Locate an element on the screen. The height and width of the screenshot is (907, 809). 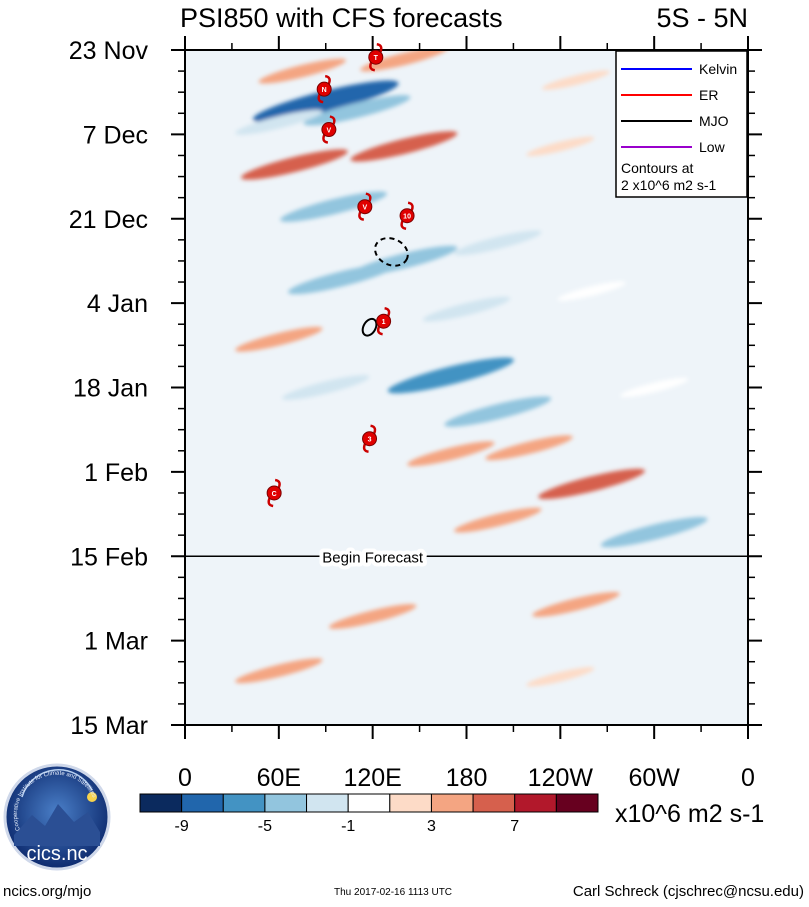
legend-label: Low is located at coordinates (712, 147).